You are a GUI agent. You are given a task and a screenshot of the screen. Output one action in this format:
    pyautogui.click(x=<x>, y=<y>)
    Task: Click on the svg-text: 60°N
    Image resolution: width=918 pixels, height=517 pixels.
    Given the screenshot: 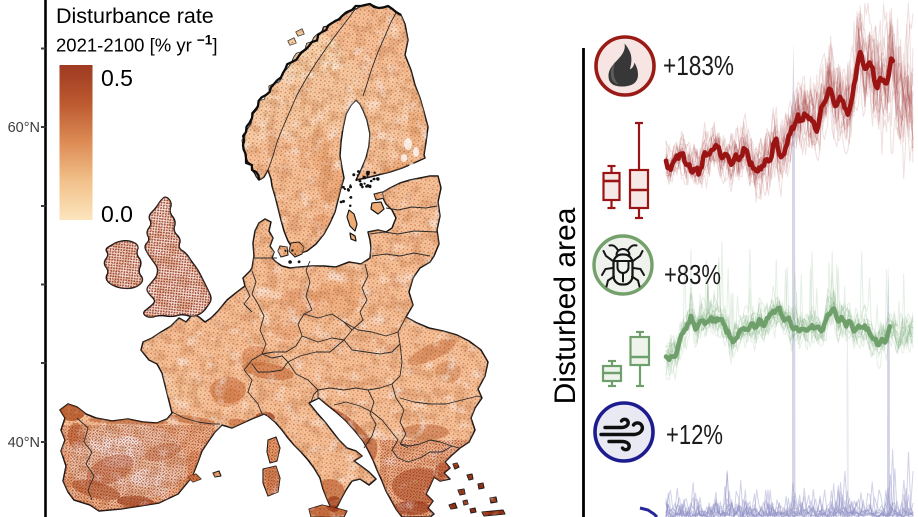 What is the action you would take?
    pyautogui.click(x=24, y=128)
    